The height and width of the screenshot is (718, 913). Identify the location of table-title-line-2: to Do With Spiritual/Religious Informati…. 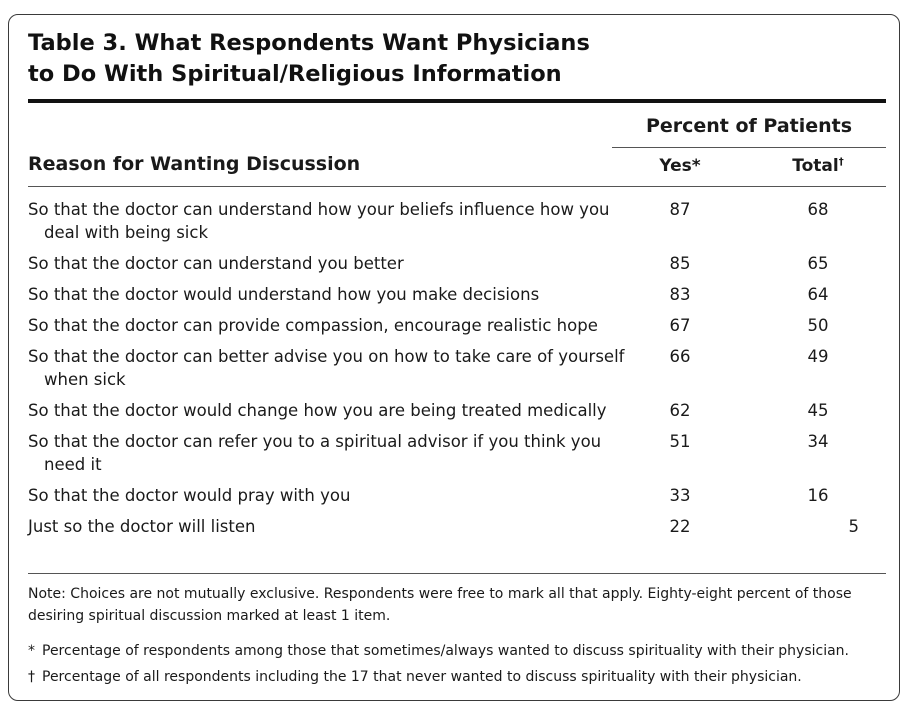
(295, 74).